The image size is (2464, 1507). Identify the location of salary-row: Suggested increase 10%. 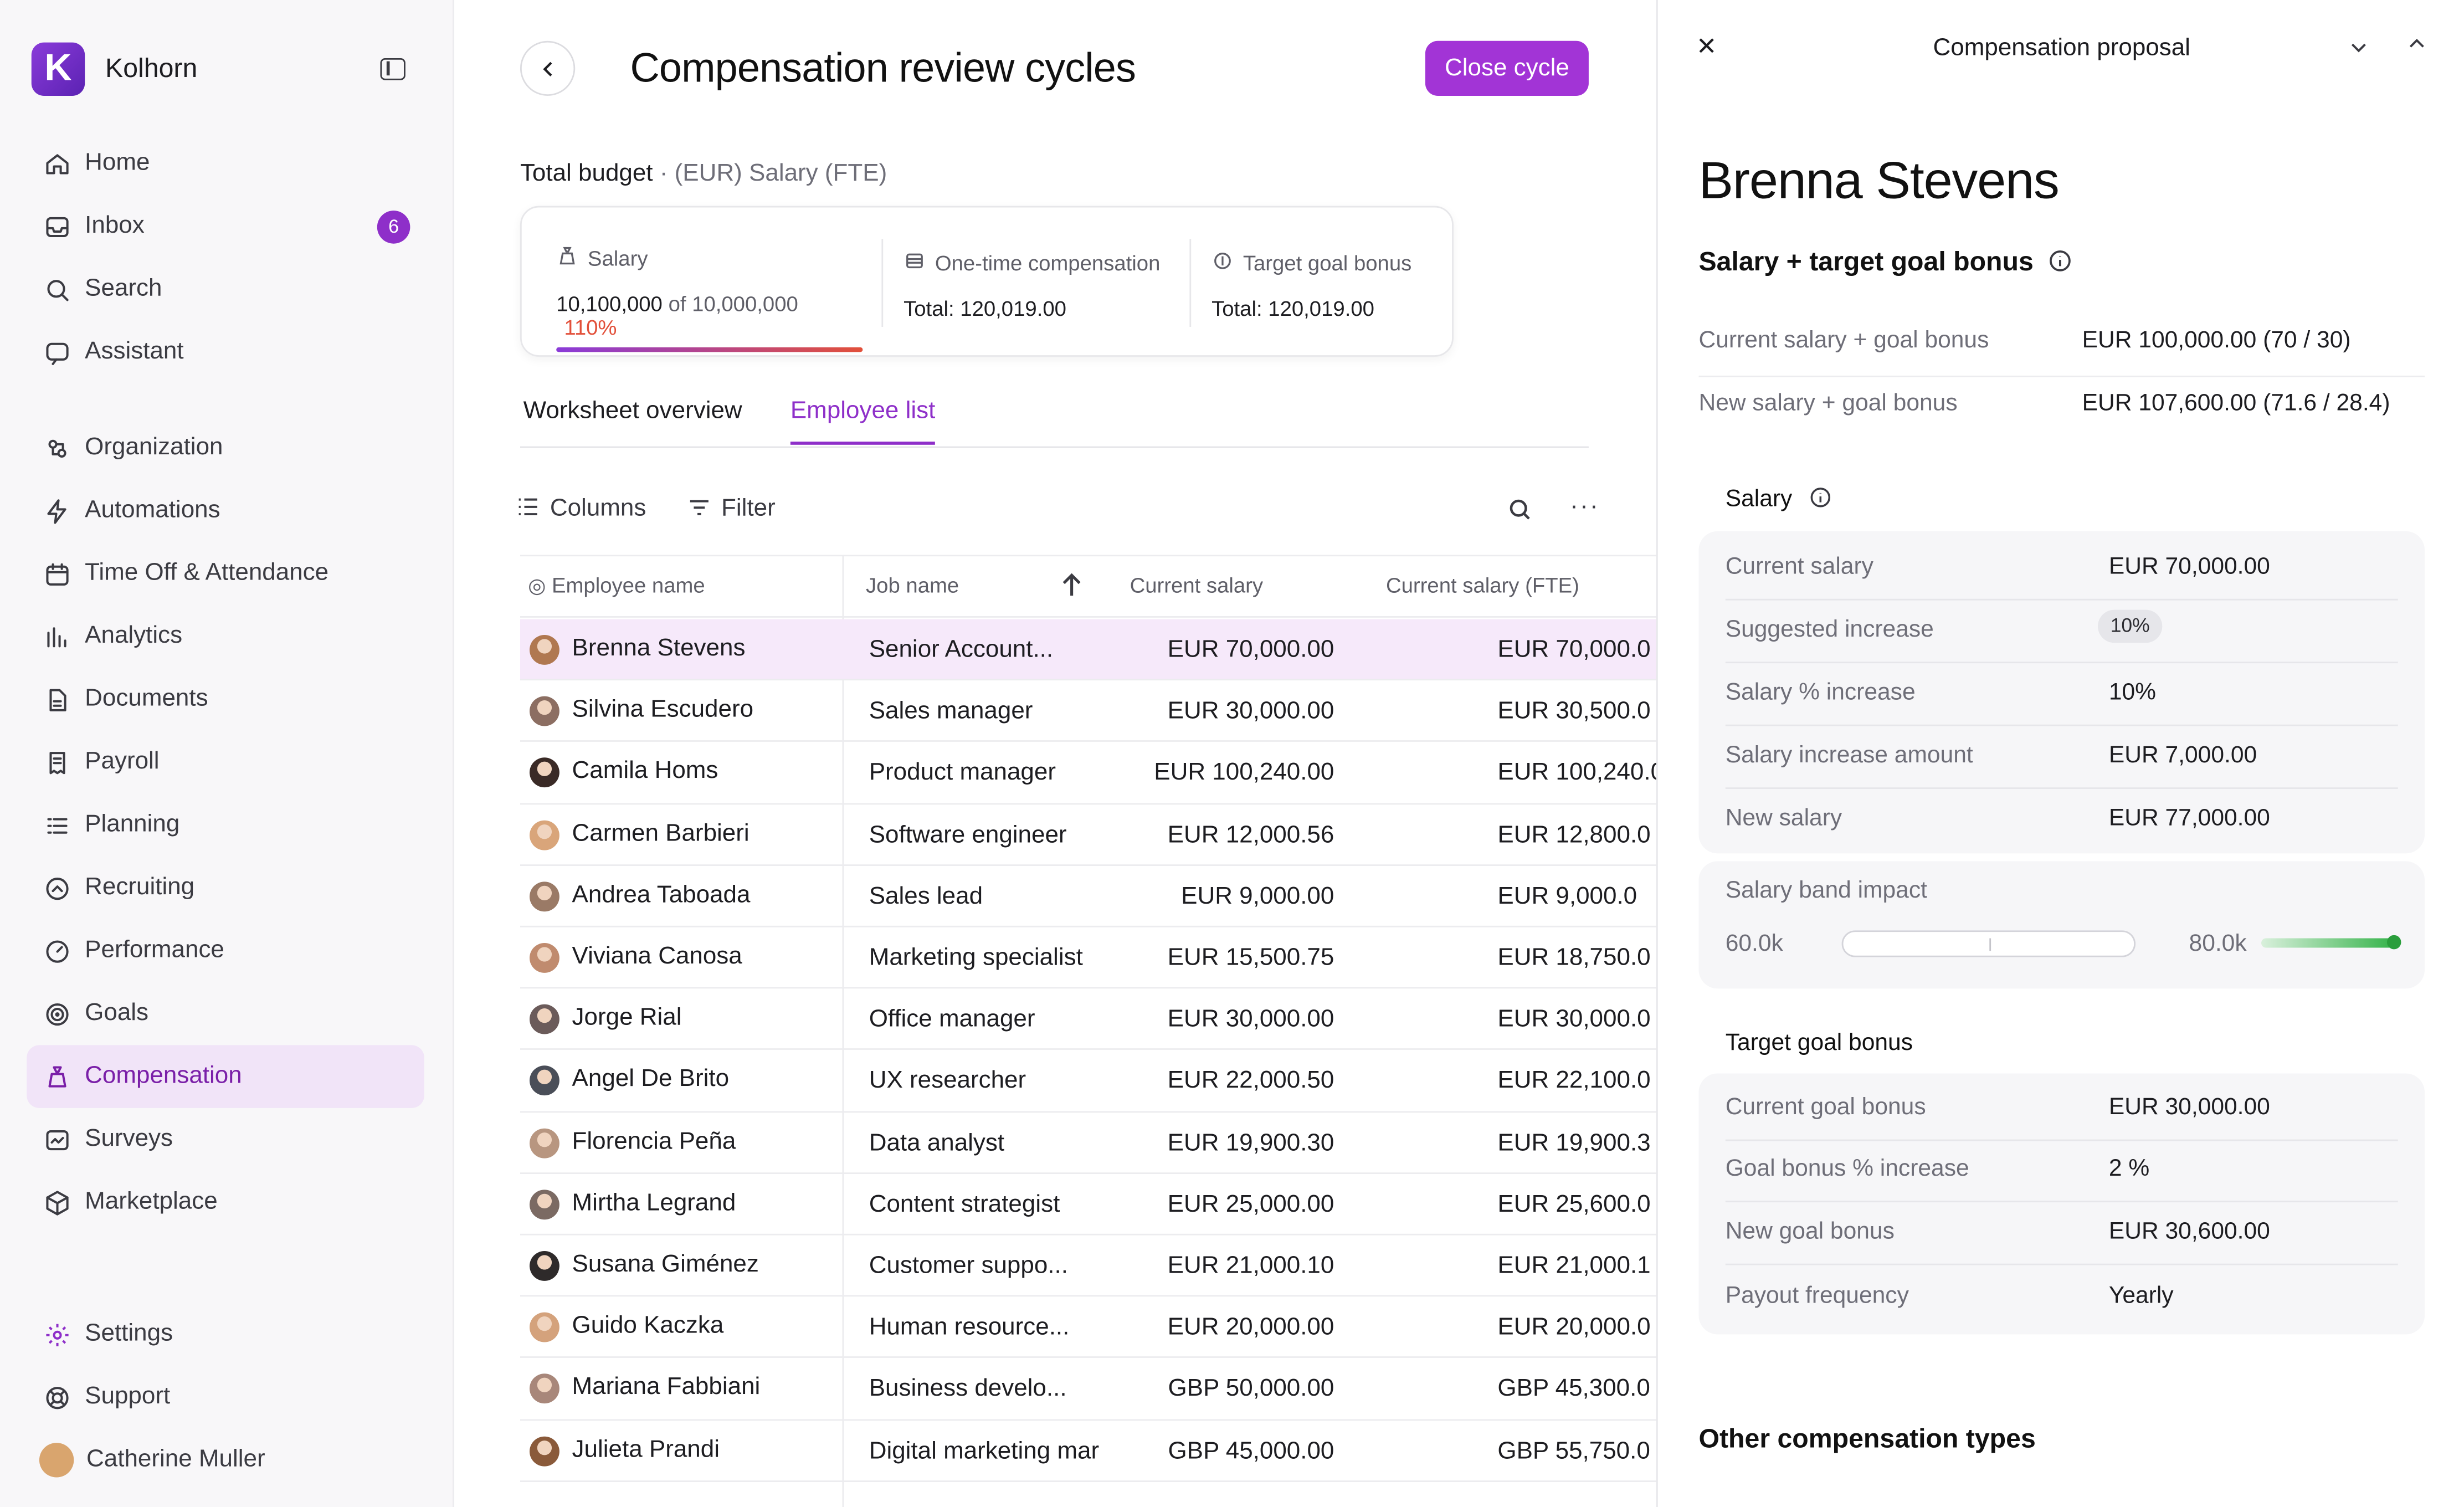
(2061, 632).